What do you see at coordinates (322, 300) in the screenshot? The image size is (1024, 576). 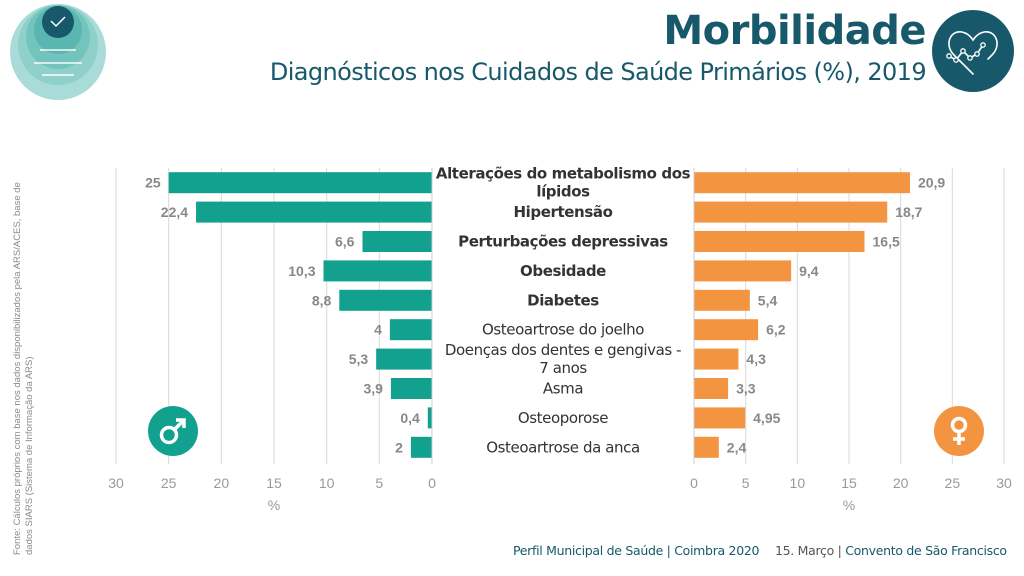 I see `data-label-male: 8,8` at bounding box center [322, 300].